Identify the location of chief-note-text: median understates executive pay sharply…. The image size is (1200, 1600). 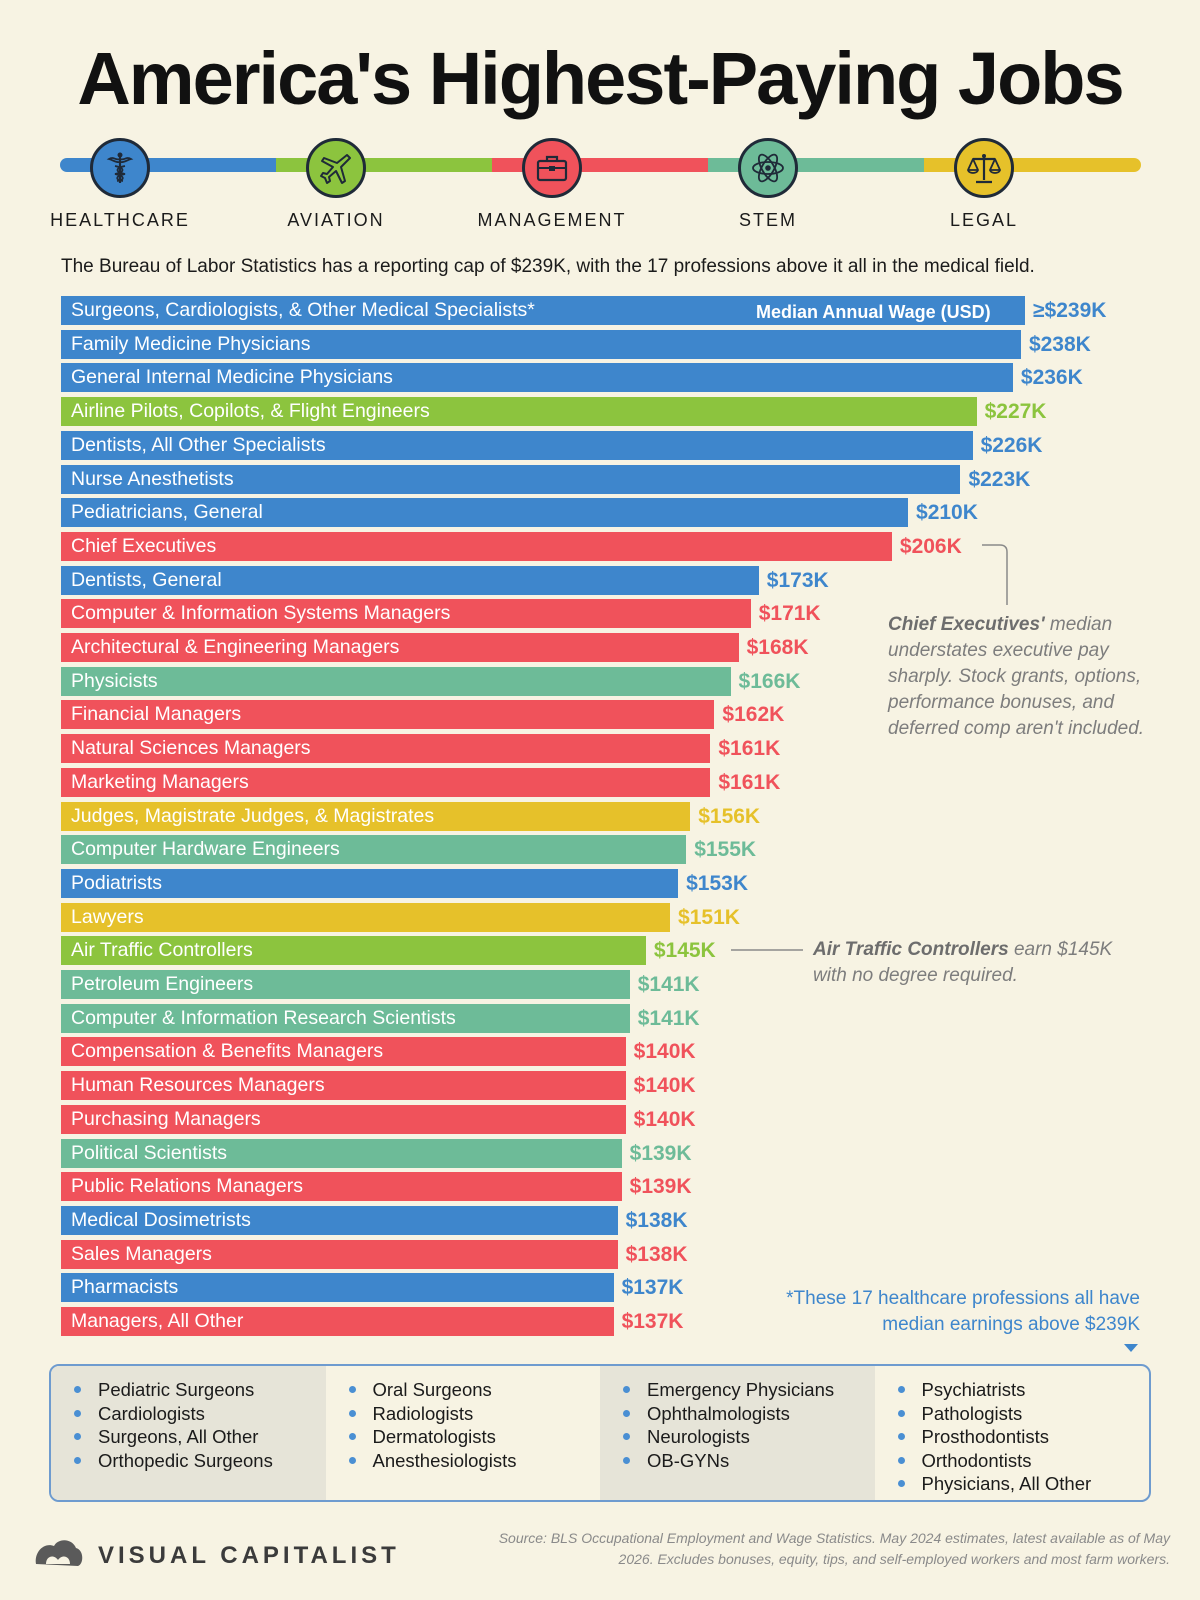
(1016, 676).